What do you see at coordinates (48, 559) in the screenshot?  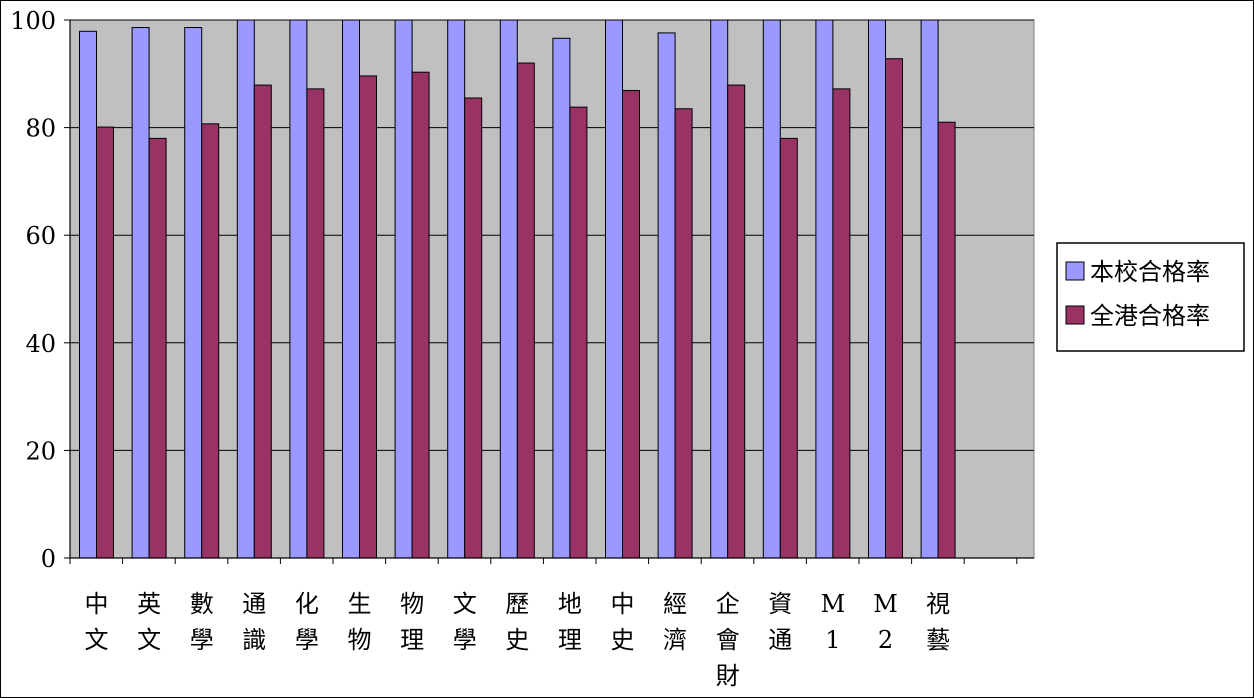 I see `y-tick-label: 0` at bounding box center [48, 559].